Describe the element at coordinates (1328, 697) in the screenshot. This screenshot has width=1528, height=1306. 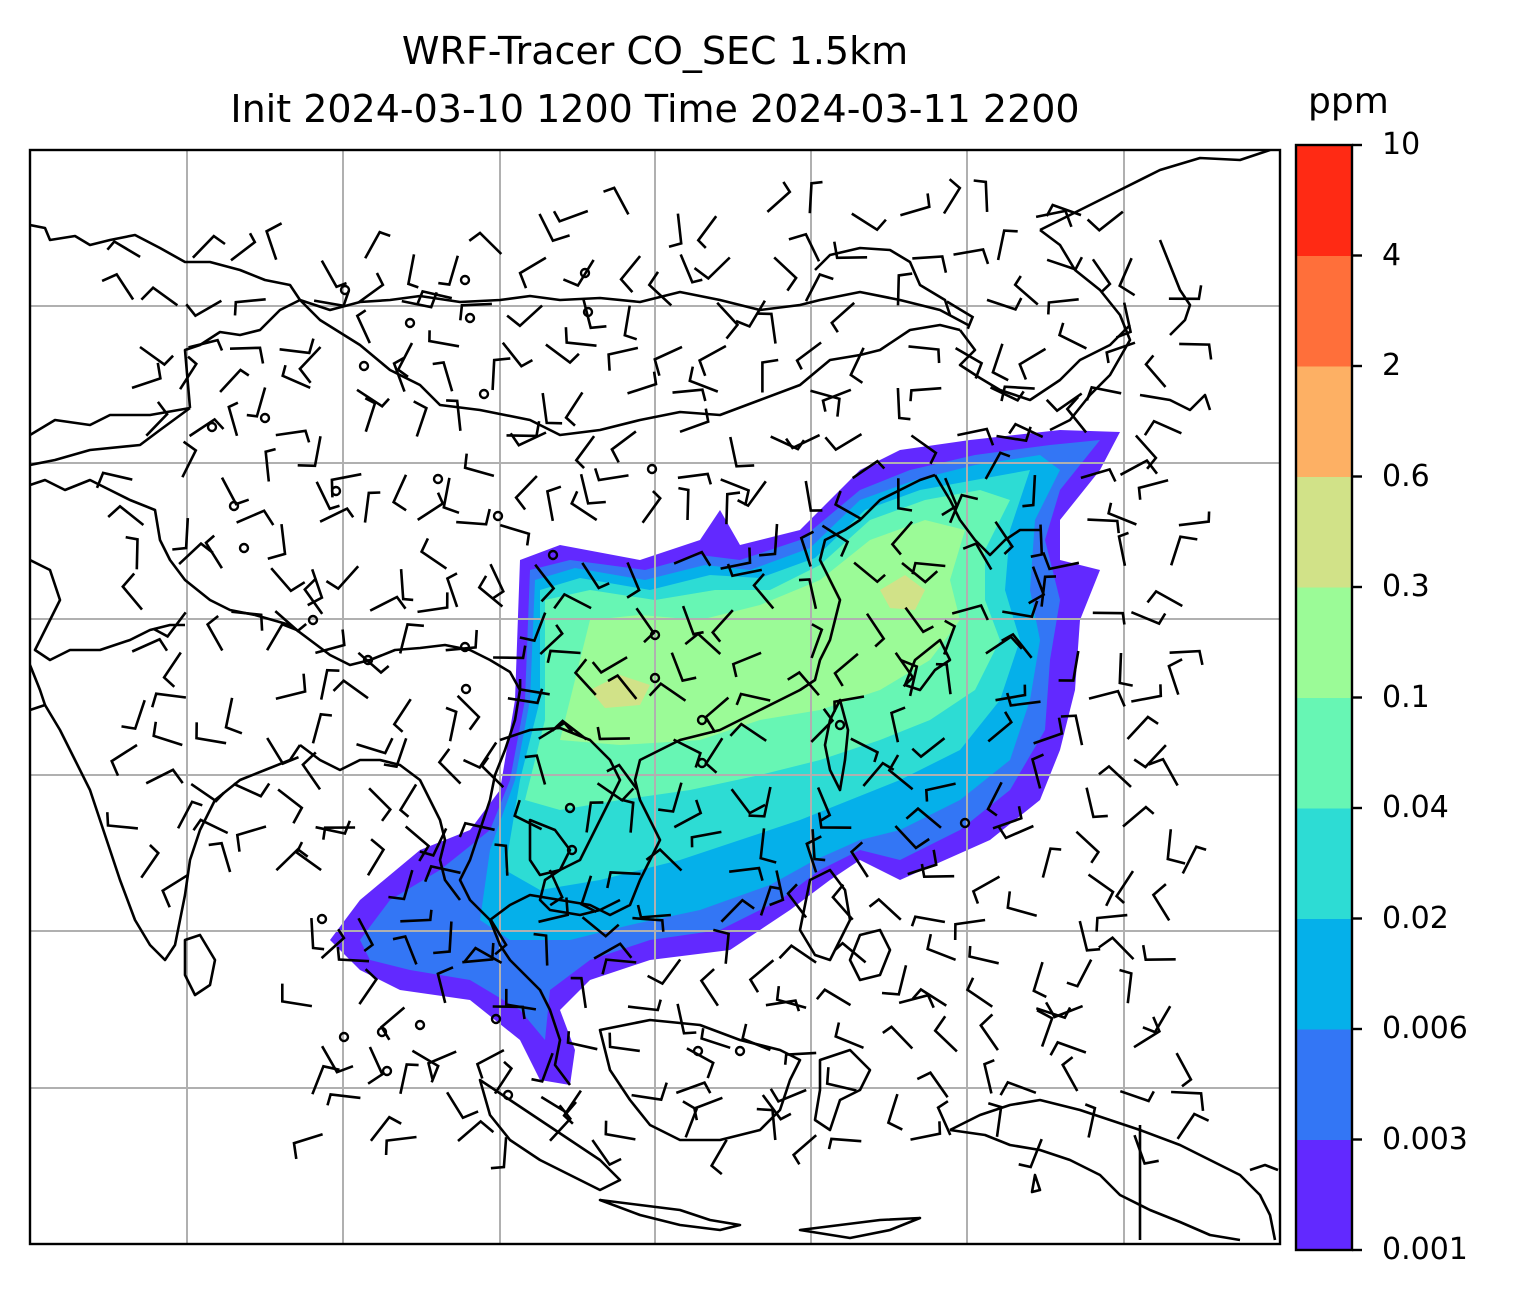
I see `colorbar` at that location.